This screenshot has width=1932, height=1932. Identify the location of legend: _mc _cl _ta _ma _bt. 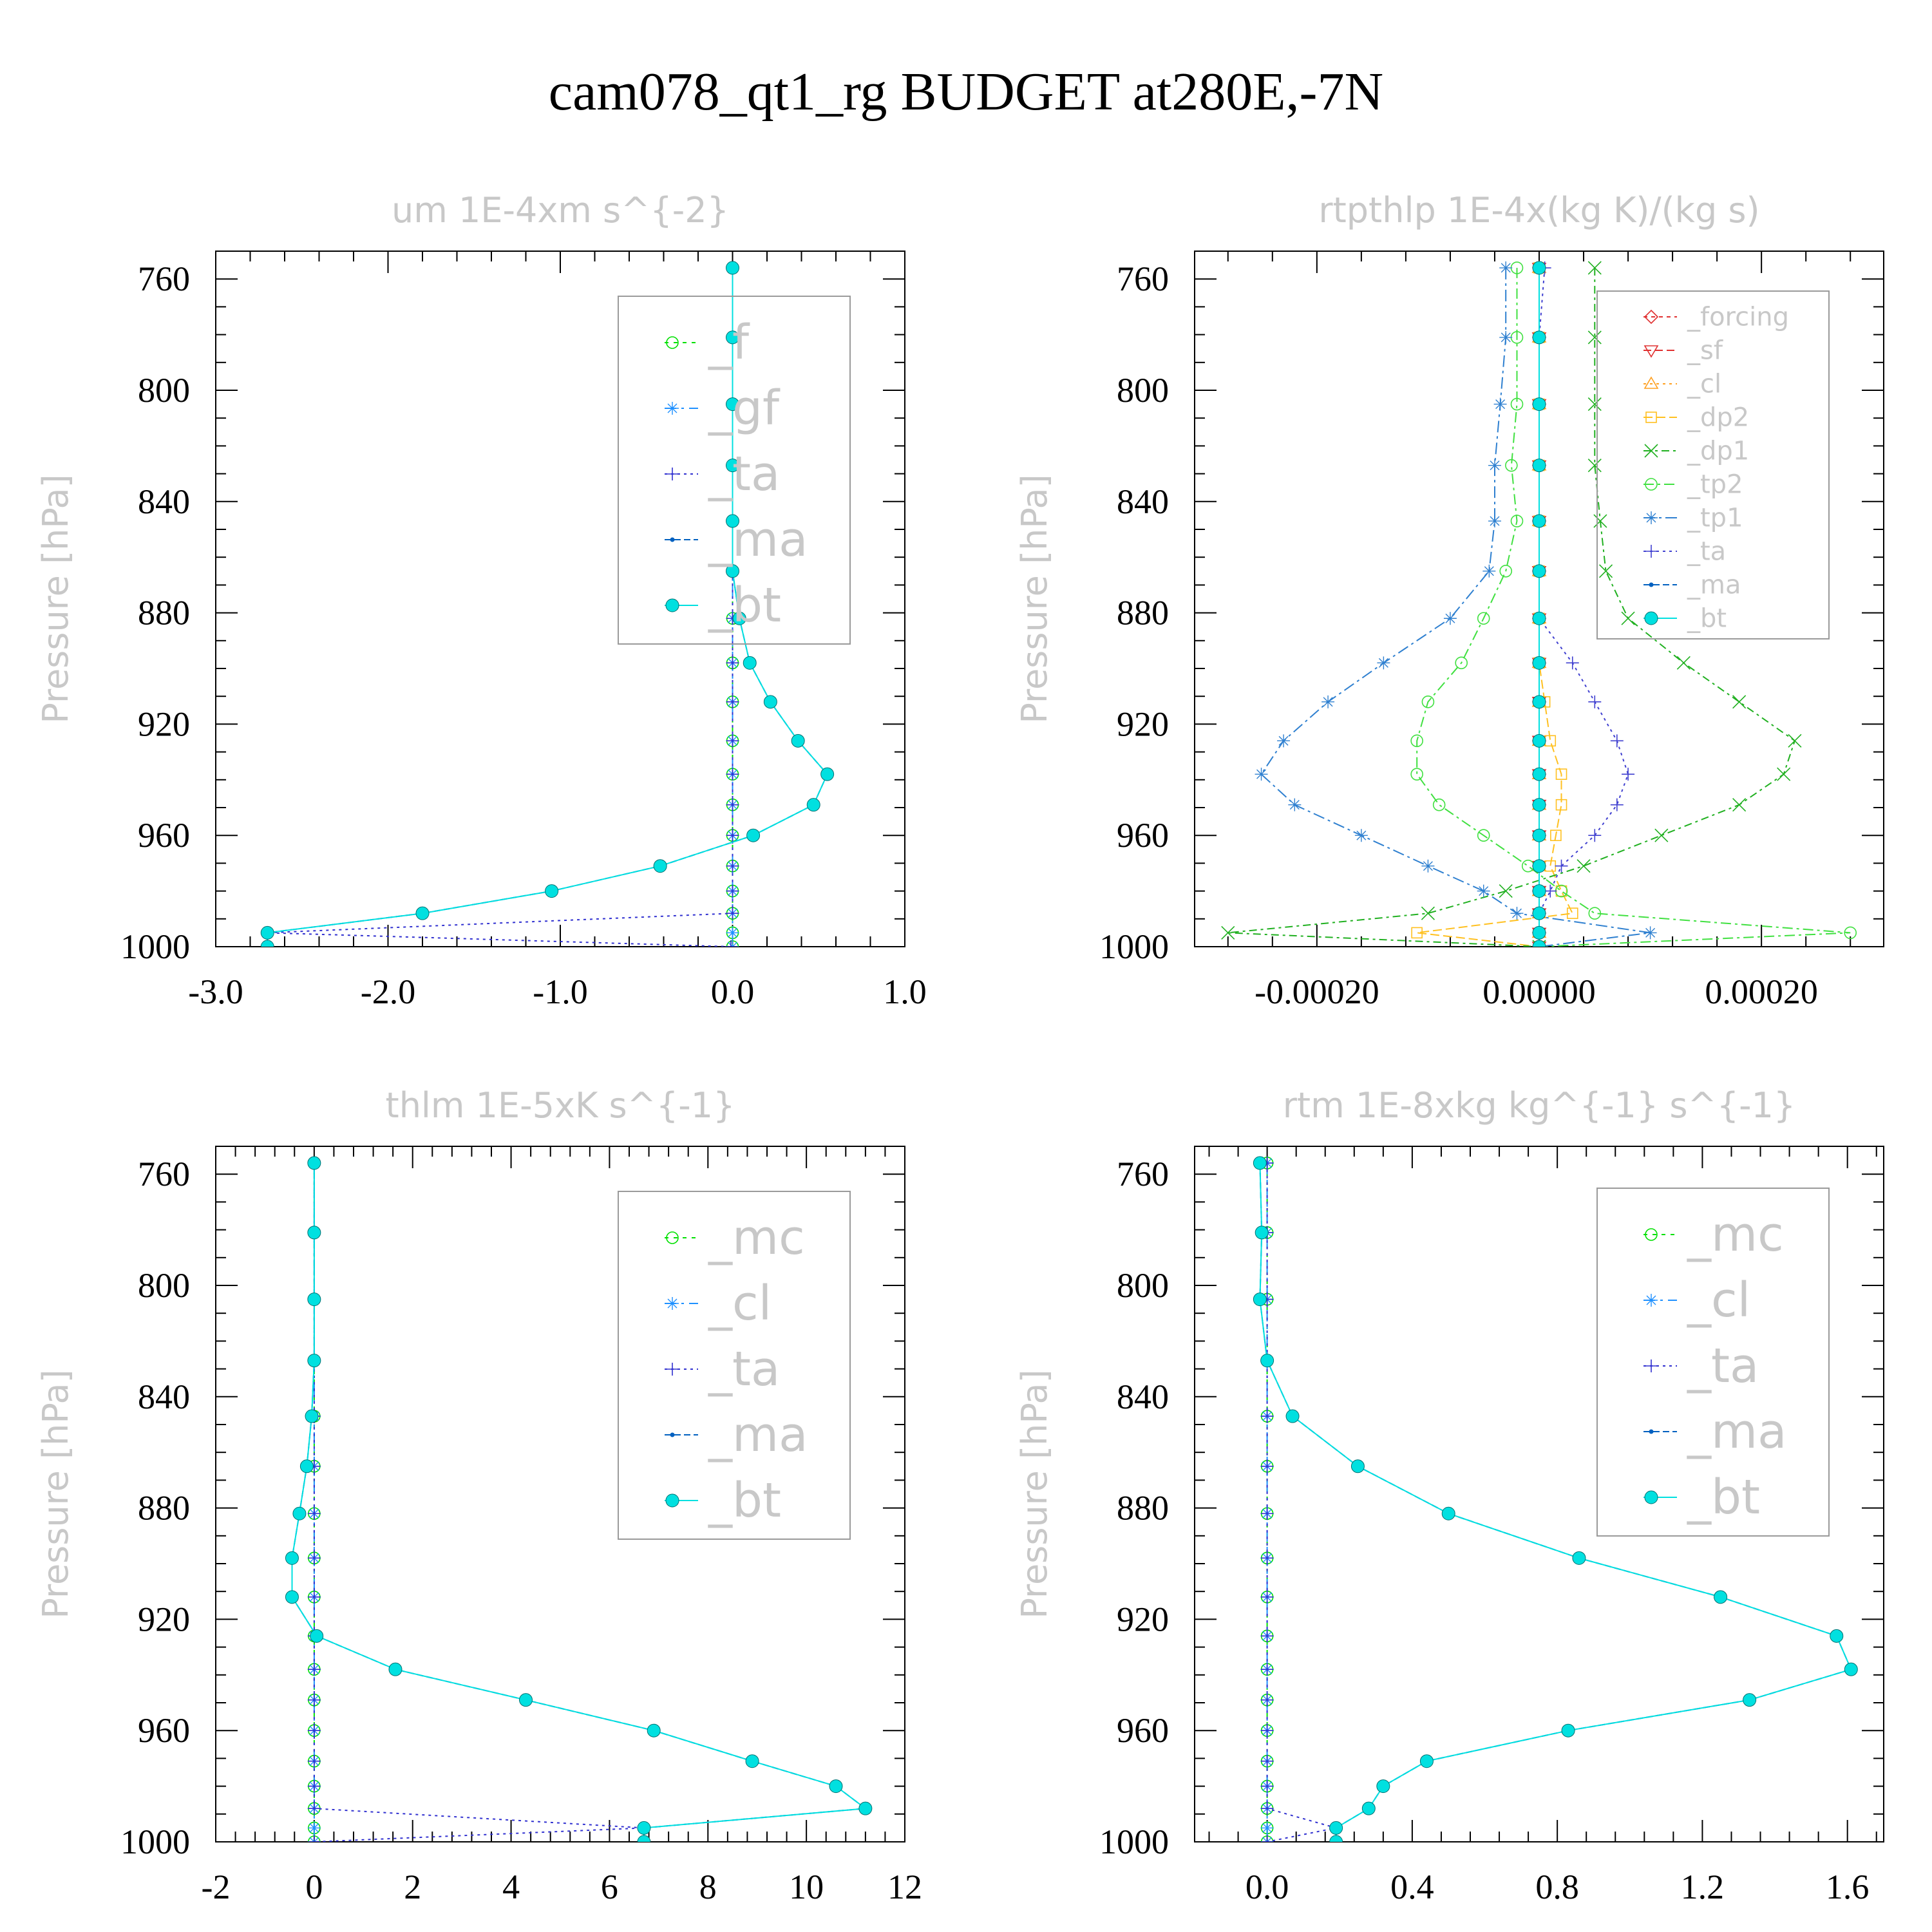
(734, 1366).